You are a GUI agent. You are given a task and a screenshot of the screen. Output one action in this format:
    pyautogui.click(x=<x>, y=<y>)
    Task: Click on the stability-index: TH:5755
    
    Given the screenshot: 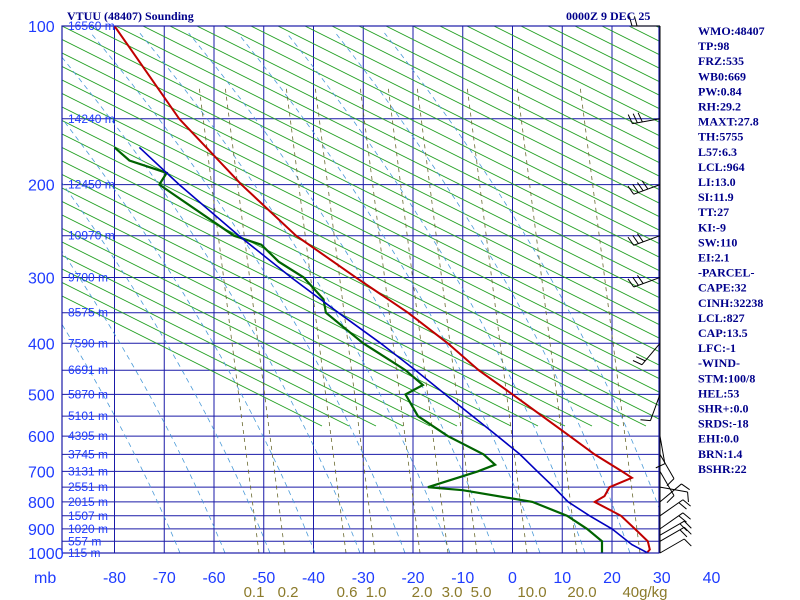 What is the action you would take?
    pyautogui.click(x=720, y=137)
    